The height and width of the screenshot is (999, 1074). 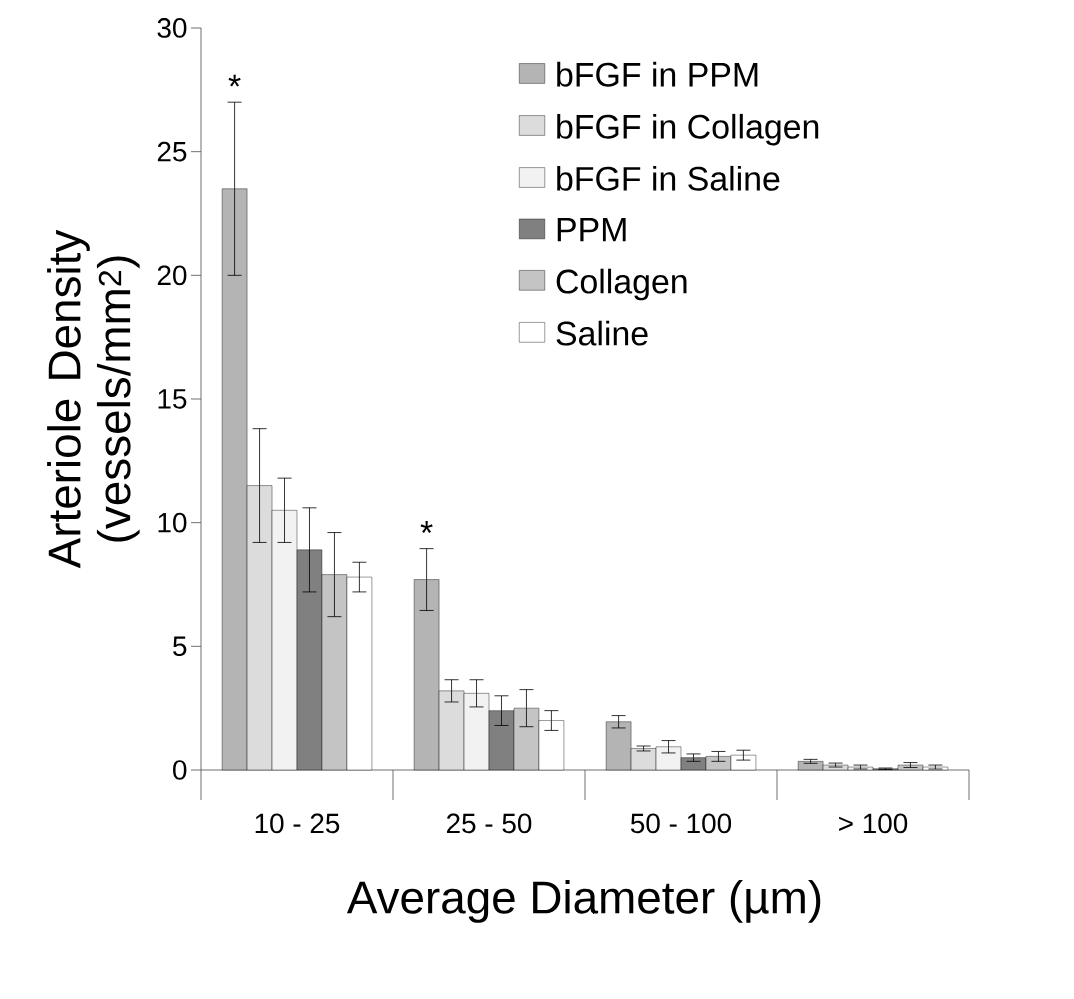 What do you see at coordinates (681, 823) in the screenshot?
I see `x-tick-label: 50 - 100` at bounding box center [681, 823].